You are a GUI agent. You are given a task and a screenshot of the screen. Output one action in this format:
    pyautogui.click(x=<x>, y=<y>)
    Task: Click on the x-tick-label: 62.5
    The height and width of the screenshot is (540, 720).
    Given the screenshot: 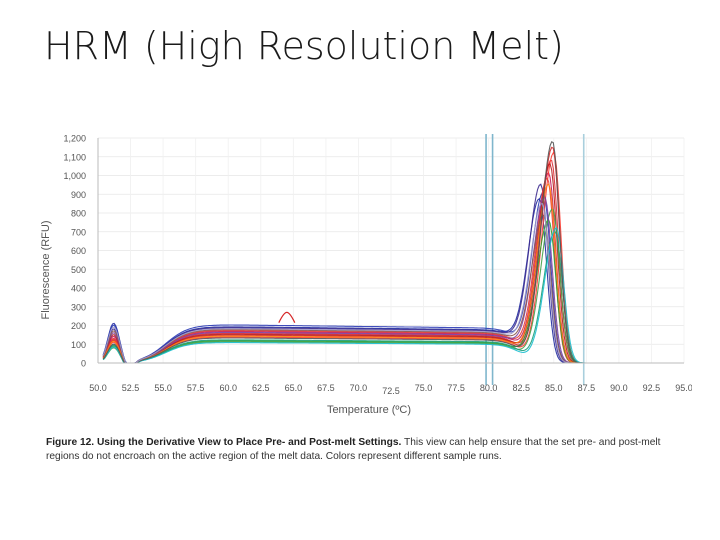 What is the action you would take?
    pyautogui.click(x=261, y=388)
    